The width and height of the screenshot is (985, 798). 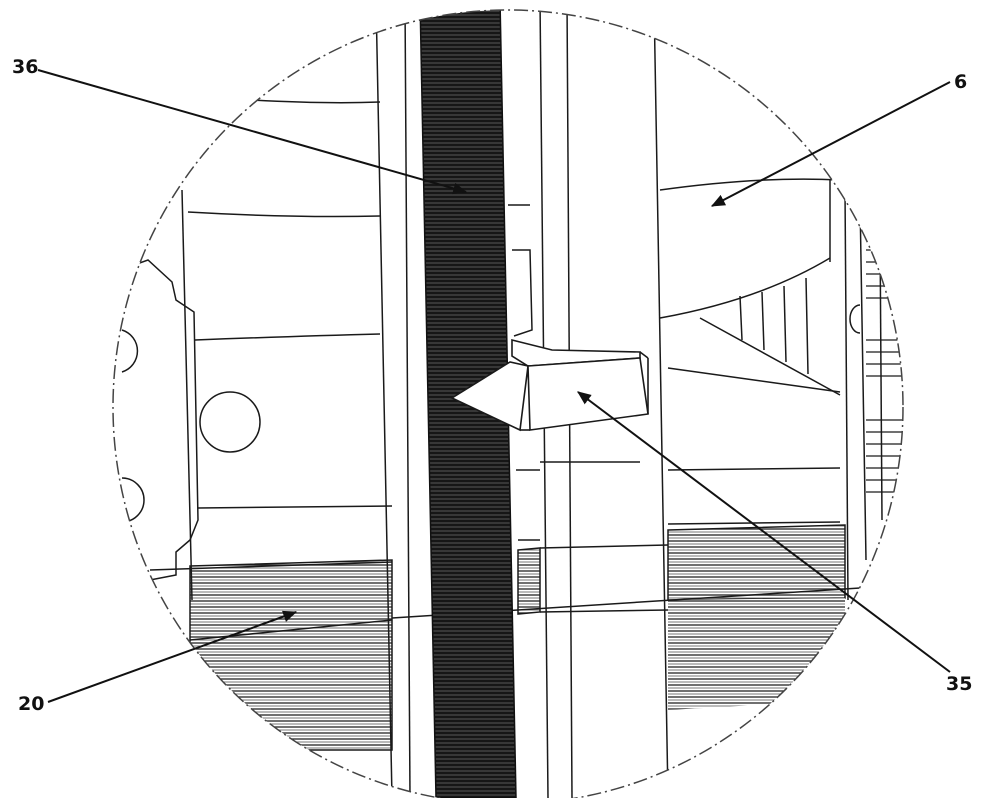 What do you see at coordinates (25, 67) in the screenshot?
I see `callout-36: 36` at bounding box center [25, 67].